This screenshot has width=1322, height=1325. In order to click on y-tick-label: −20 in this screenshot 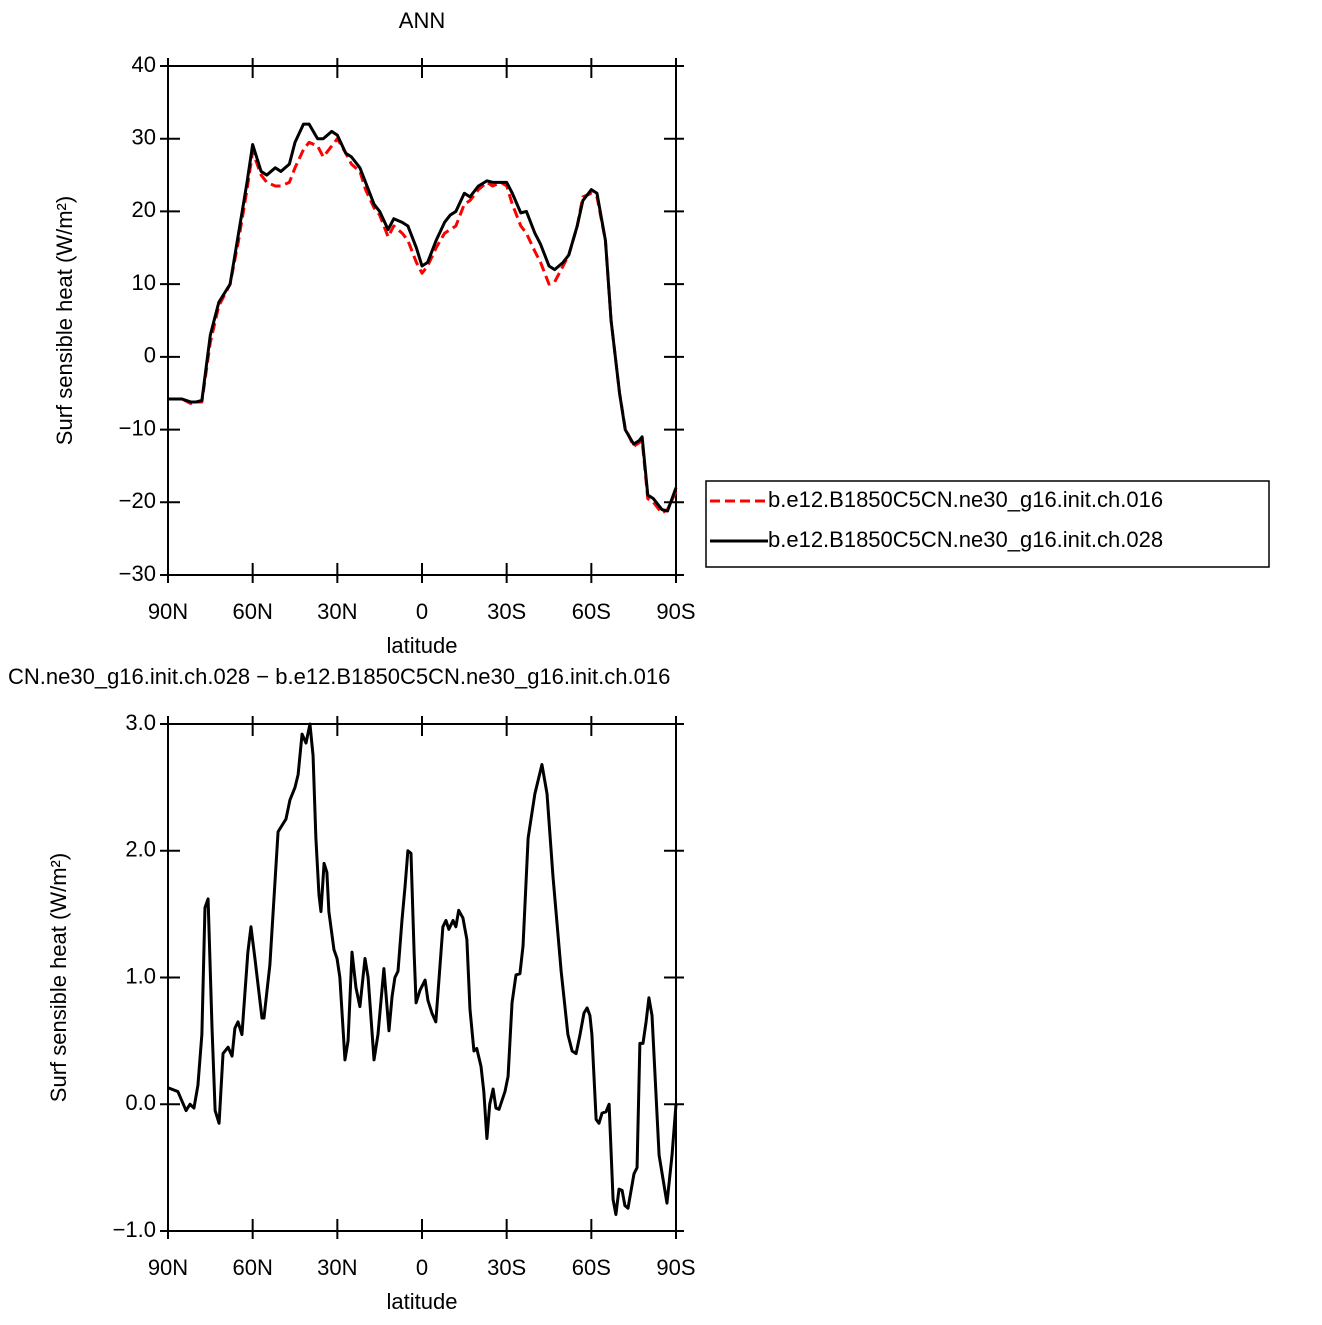, I will do `click(137, 500)`.